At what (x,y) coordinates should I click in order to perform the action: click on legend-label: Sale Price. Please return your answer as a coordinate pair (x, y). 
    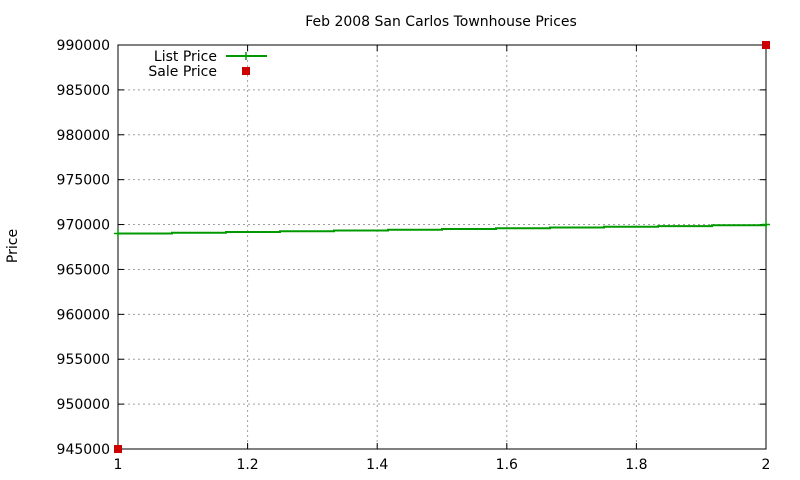
    Looking at the image, I should click on (182, 72).